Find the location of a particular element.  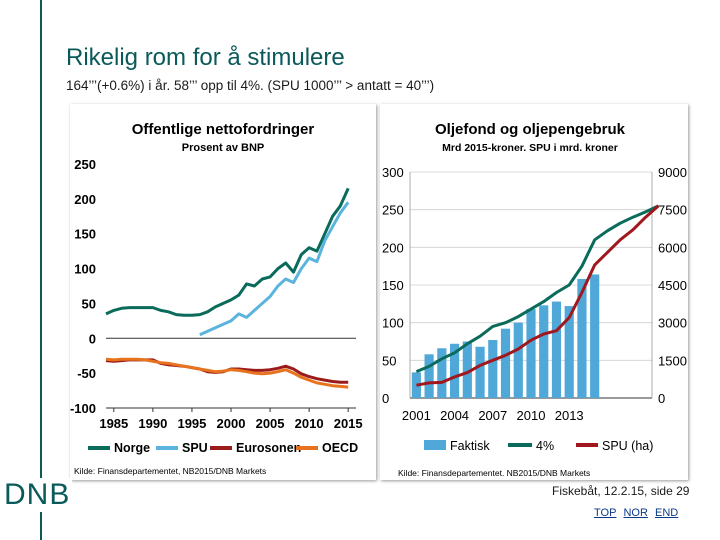

y-tick-label: 250 is located at coordinates (85, 164).